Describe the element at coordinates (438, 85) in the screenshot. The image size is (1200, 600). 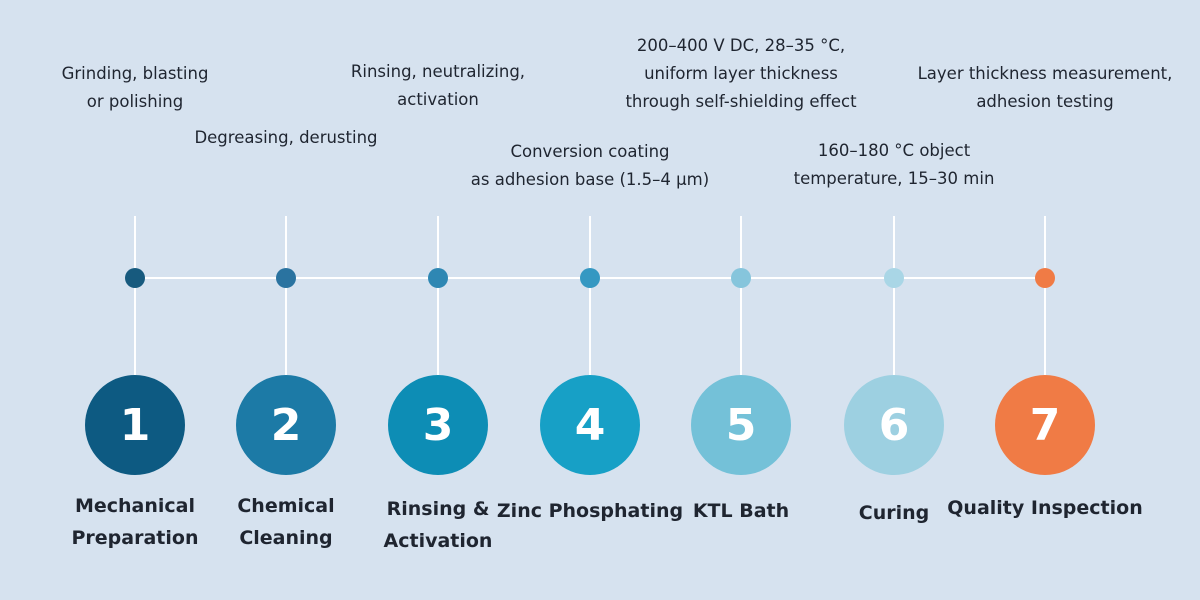
I see `step-description: Rinsing, neutralizing, activation` at that location.